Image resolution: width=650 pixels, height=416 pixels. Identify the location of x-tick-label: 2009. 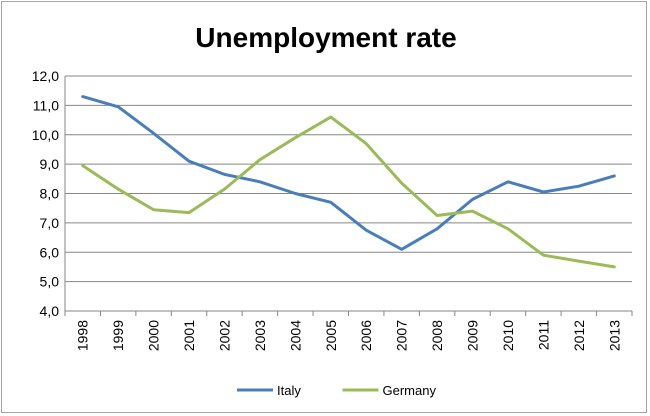
(473, 335).